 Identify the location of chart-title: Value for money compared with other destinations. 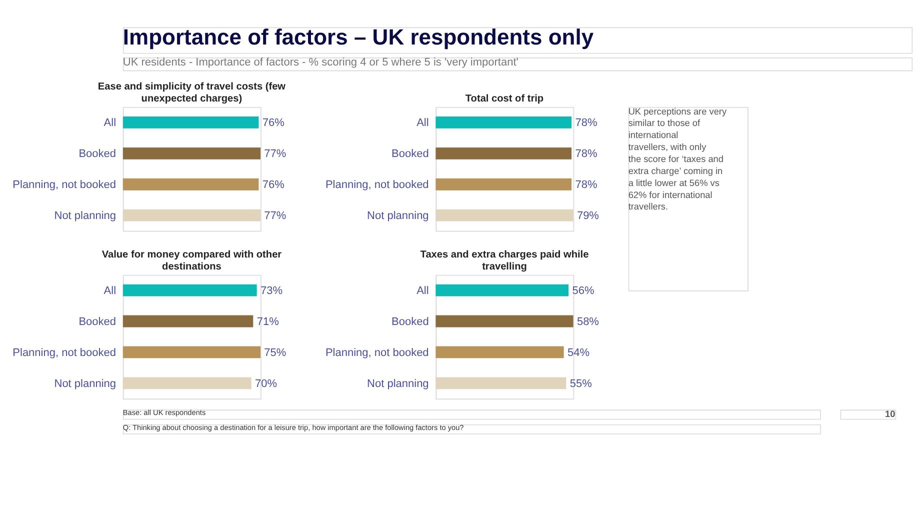
(192, 260).